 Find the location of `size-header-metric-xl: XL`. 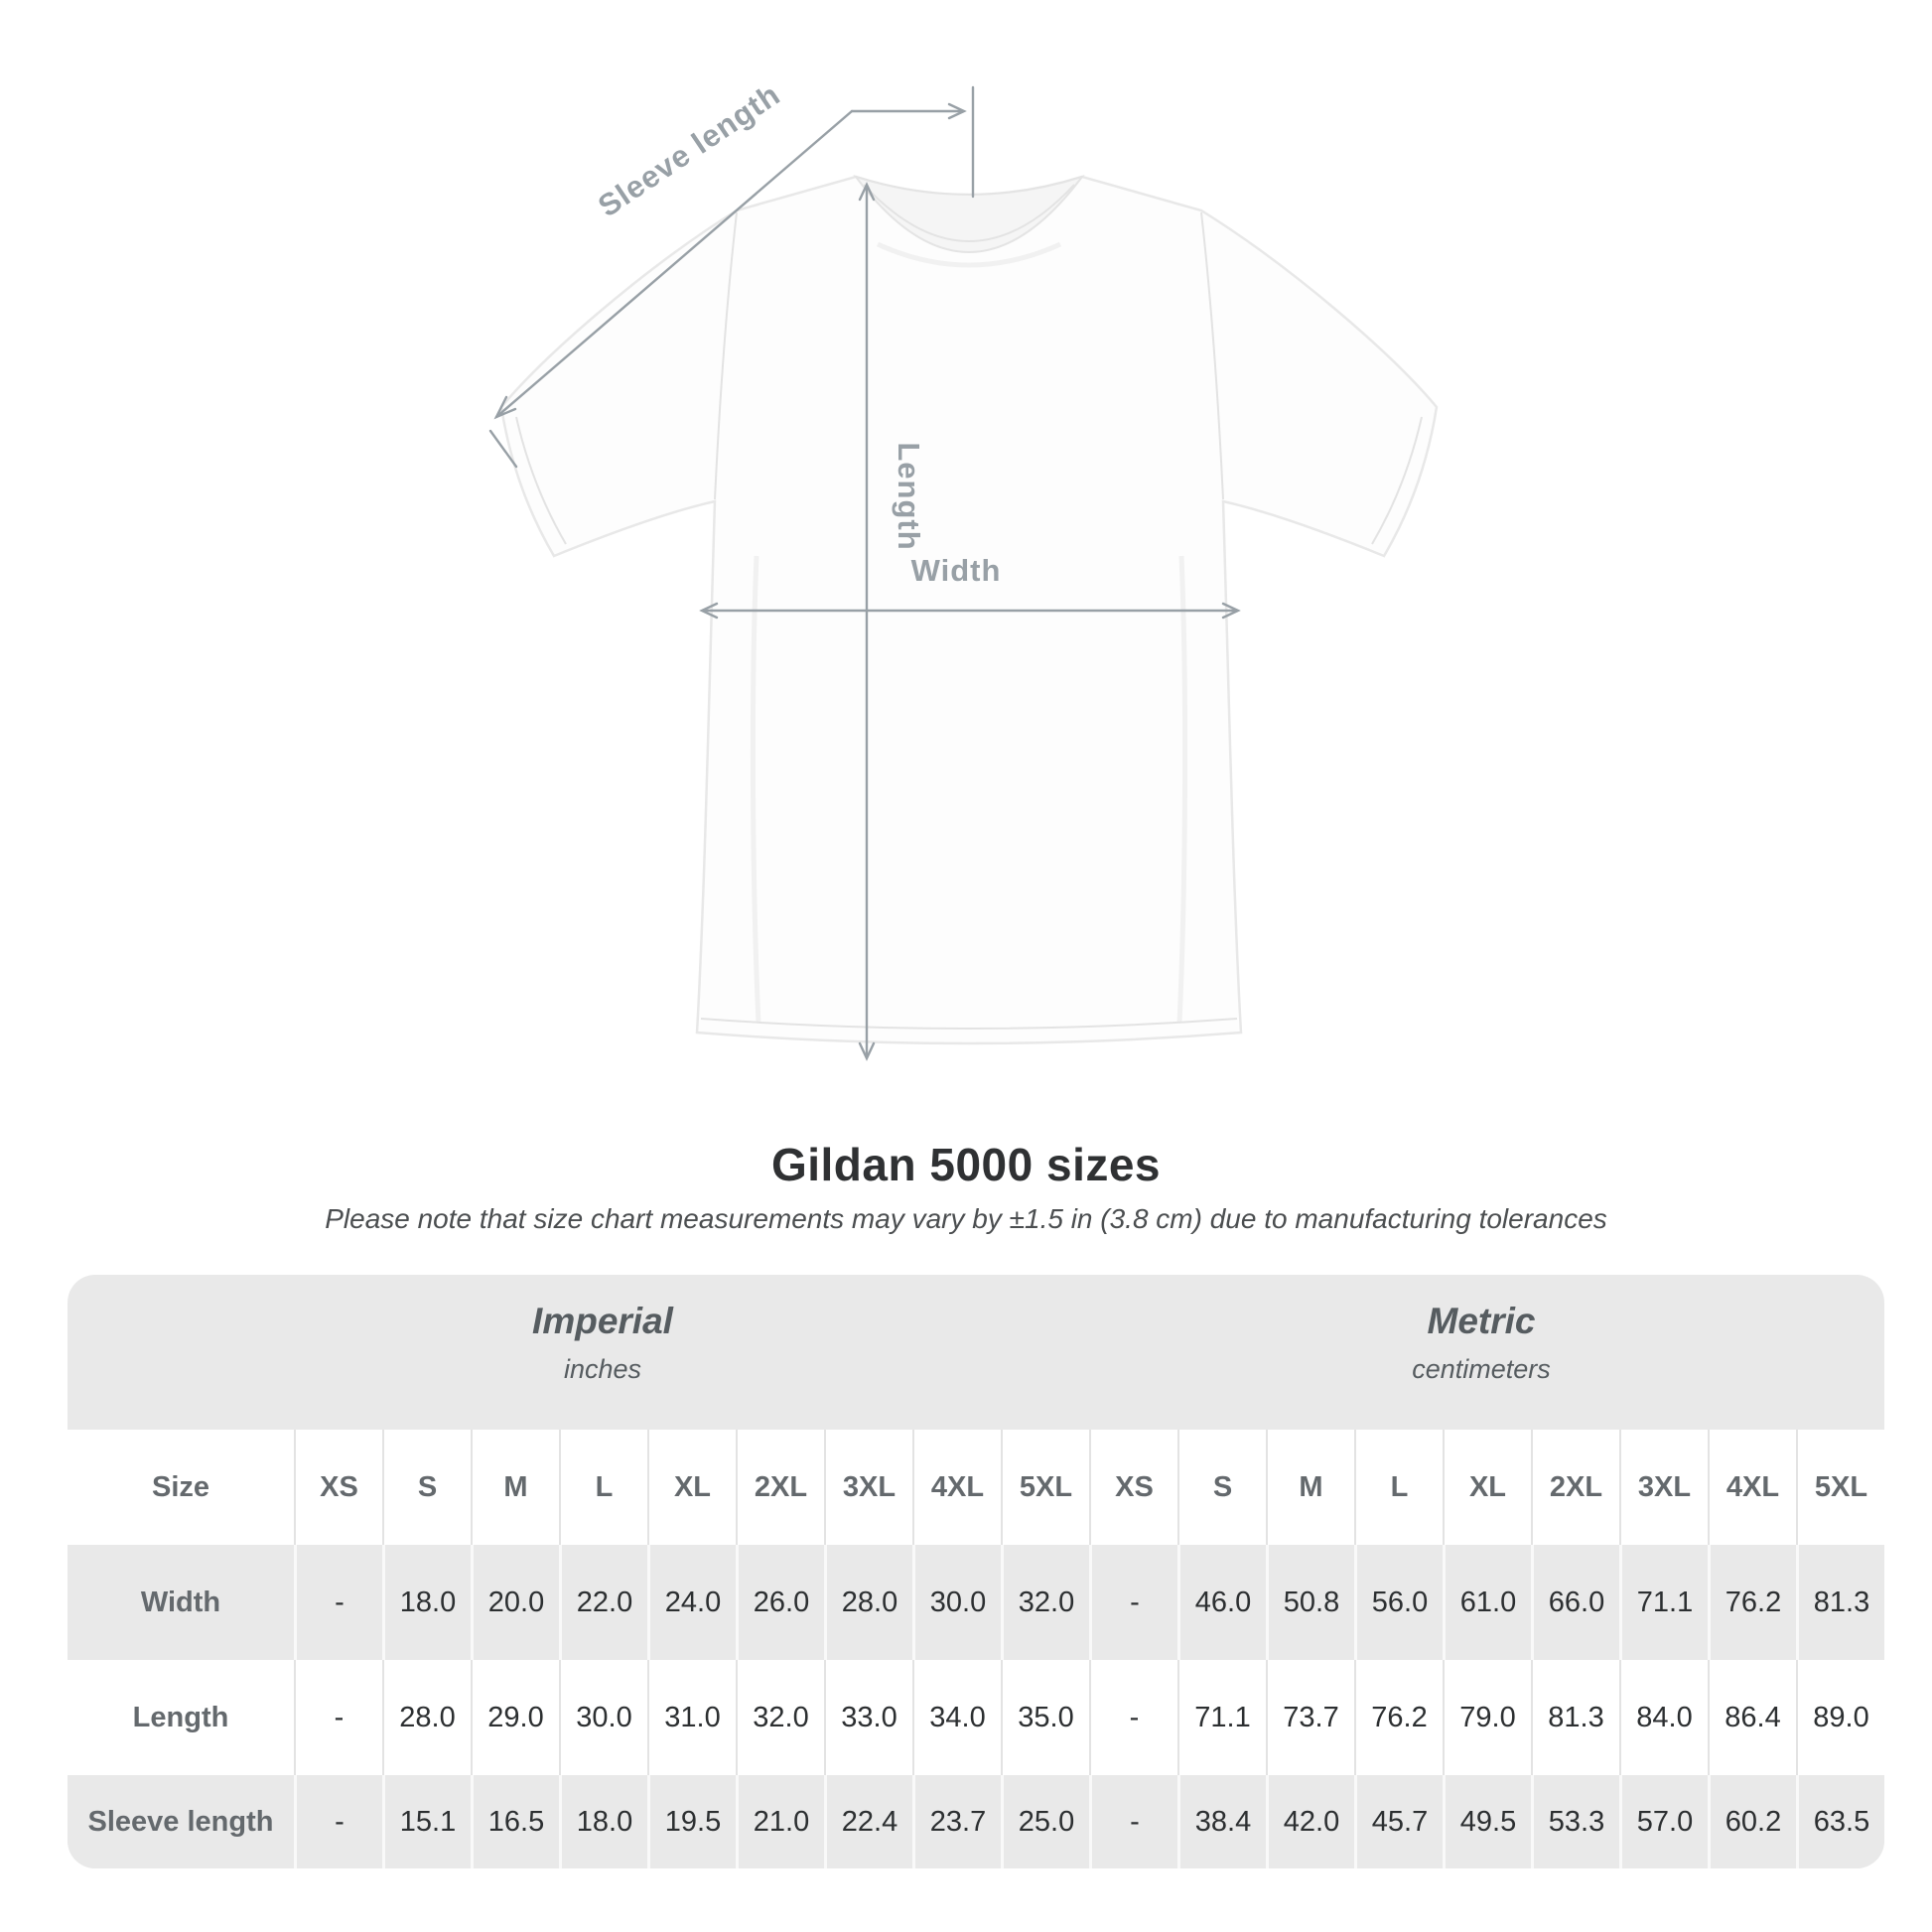

size-header-metric-xl: XL is located at coordinates (1487, 1488).